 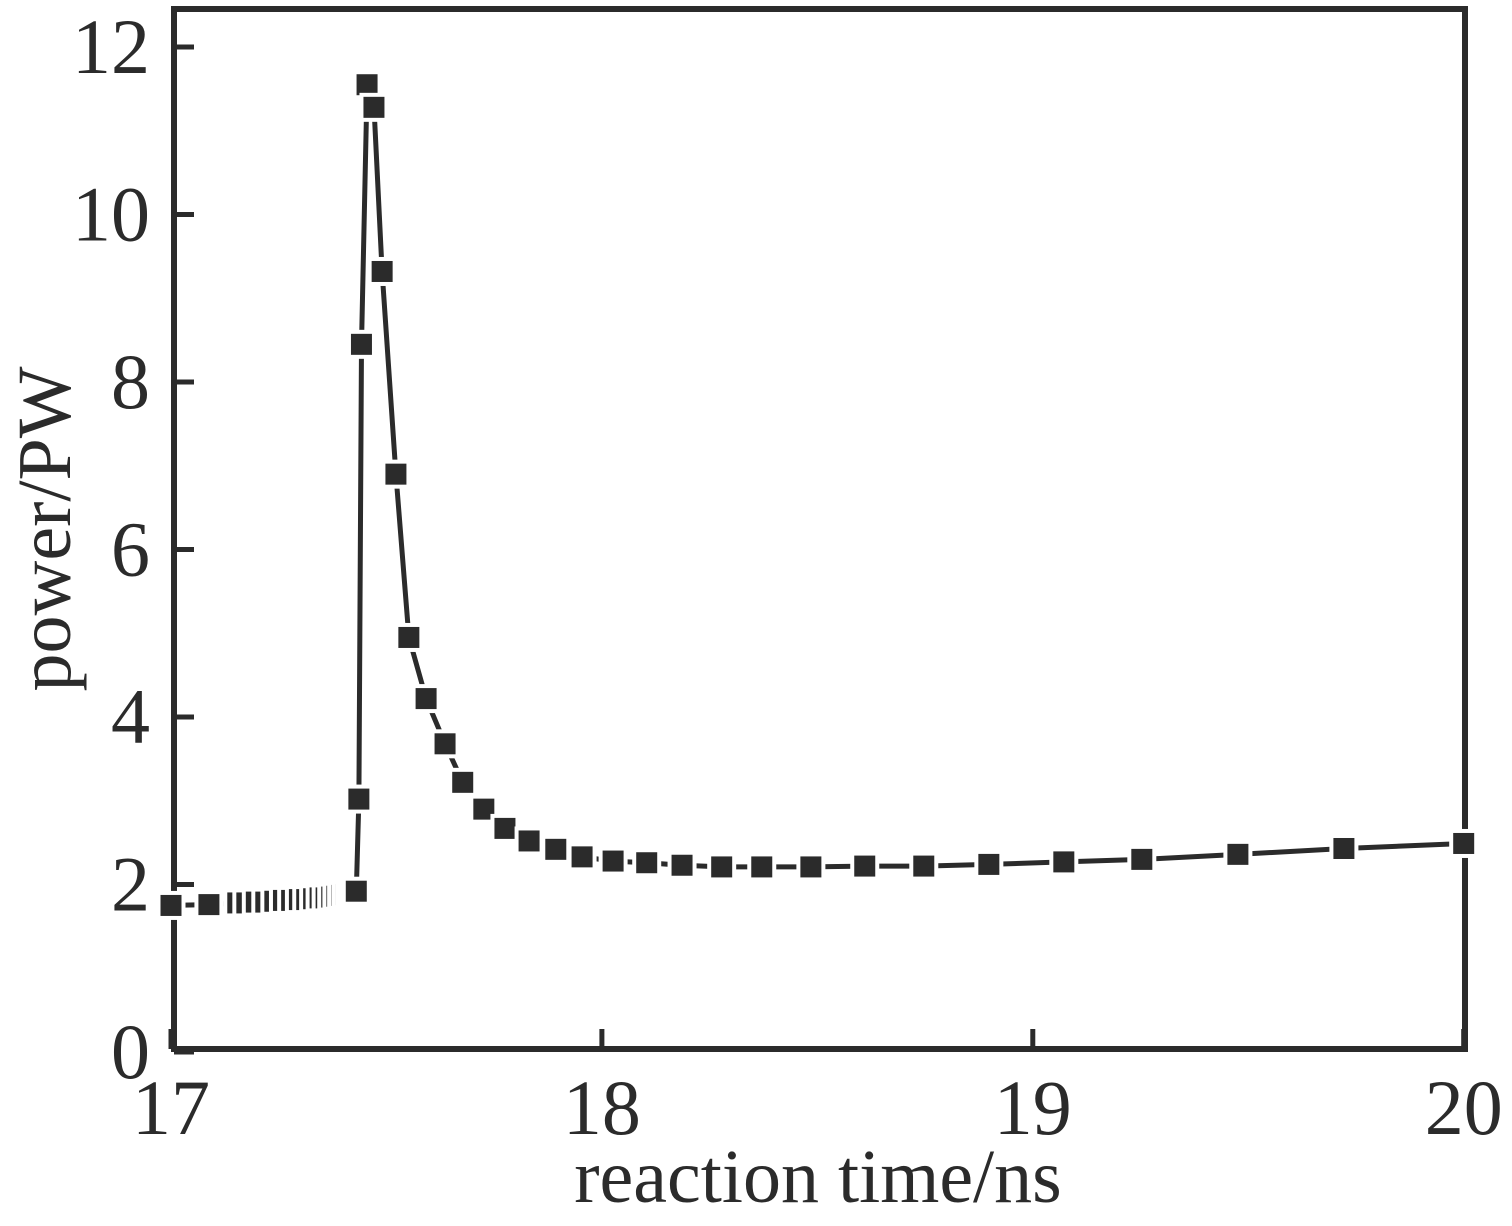 What do you see at coordinates (130, 1051) in the screenshot?
I see `y-tick-label: 0` at bounding box center [130, 1051].